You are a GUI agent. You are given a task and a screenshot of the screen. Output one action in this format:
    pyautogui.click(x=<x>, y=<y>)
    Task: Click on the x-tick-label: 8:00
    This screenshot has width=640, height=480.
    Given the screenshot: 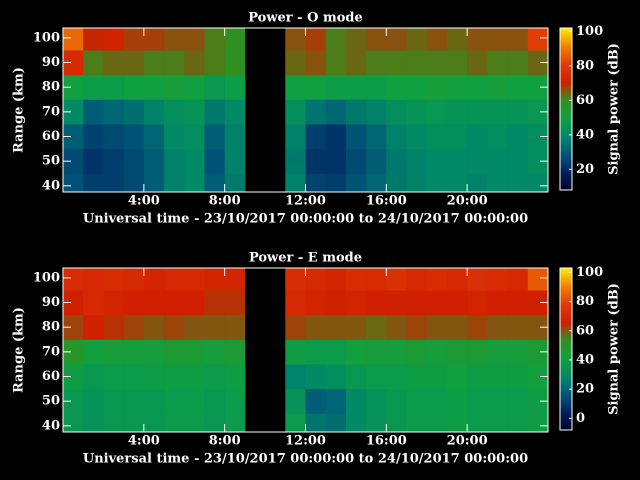 What is the action you would take?
    pyautogui.click(x=225, y=441)
    